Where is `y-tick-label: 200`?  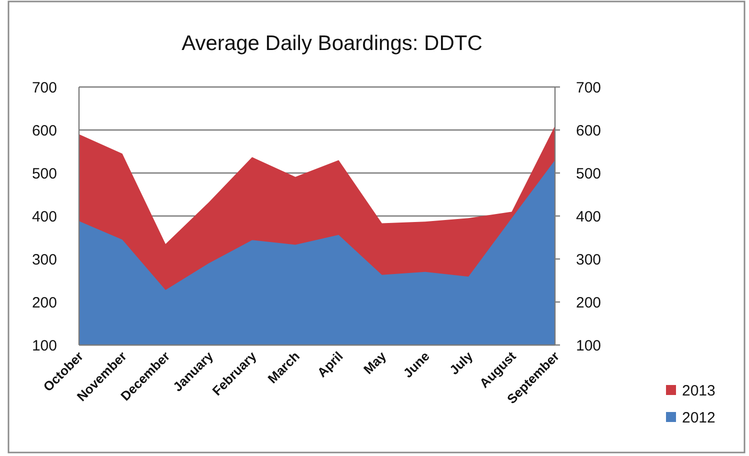 y-tick-label: 200 is located at coordinates (44, 303).